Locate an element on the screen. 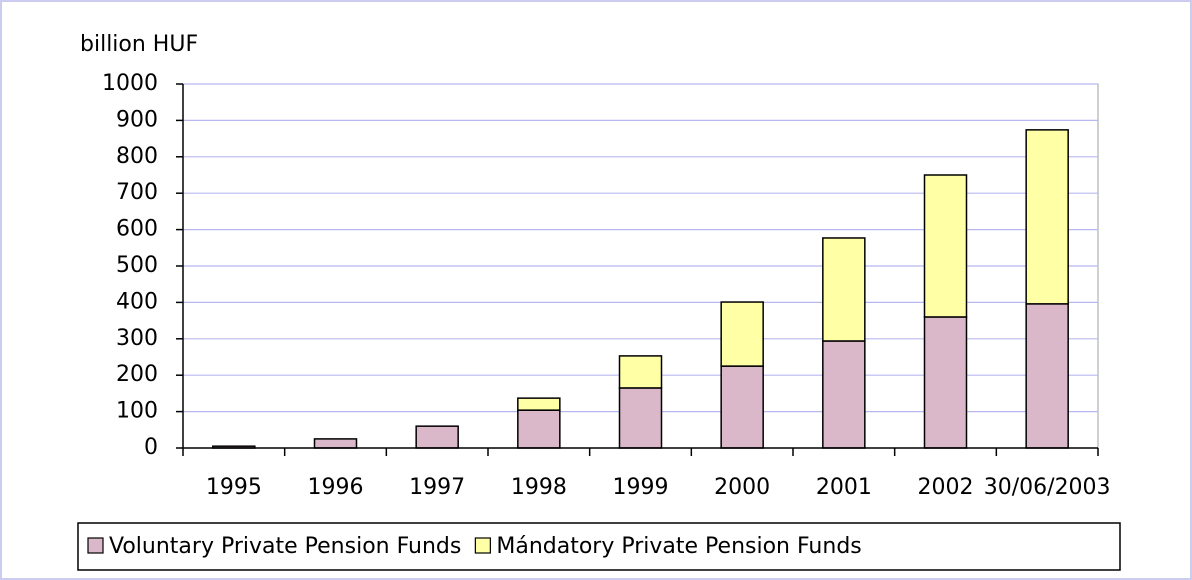  y-tick-label: 100 is located at coordinates (137, 411).